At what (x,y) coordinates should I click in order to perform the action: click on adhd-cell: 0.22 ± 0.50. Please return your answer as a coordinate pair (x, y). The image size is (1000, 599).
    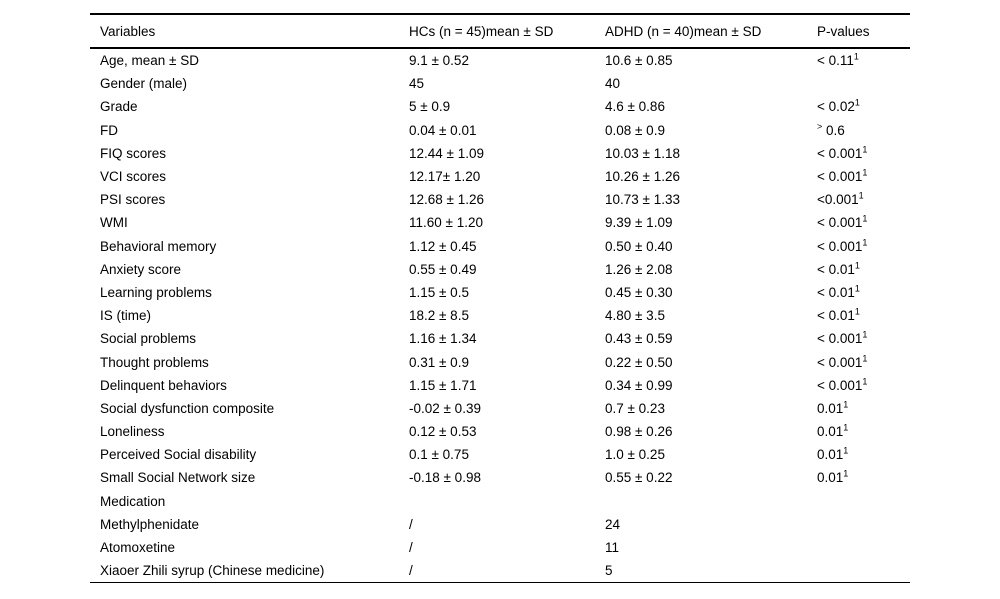
    Looking at the image, I should click on (639, 362).